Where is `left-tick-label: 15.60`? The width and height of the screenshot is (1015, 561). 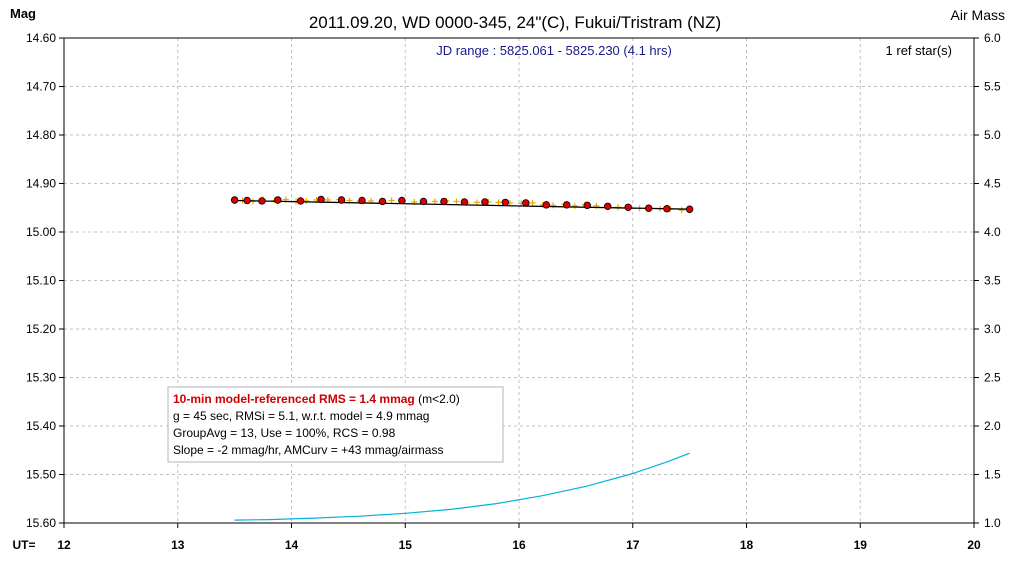 left-tick-label: 15.60 is located at coordinates (41, 523).